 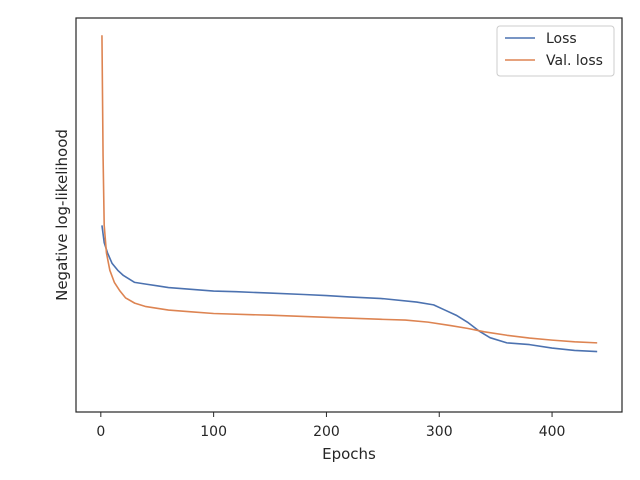 What do you see at coordinates (439, 432) in the screenshot?
I see `x-tick-label: 300` at bounding box center [439, 432].